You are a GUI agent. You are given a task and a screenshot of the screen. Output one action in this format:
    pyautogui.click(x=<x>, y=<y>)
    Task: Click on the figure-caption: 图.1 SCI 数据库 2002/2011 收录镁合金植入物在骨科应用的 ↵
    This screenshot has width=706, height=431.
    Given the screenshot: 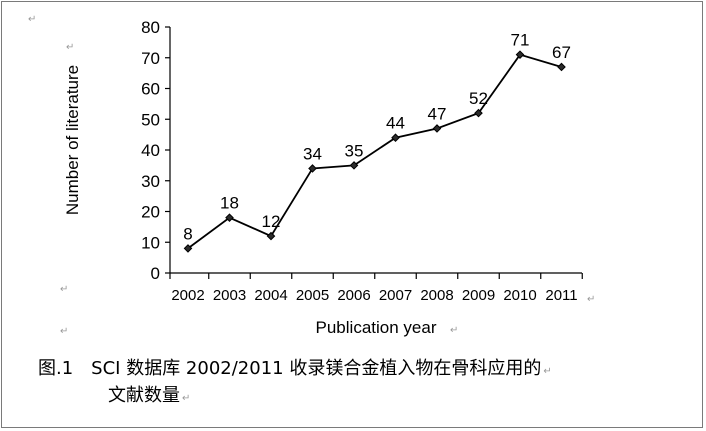 What is the action you would take?
    pyautogui.click(x=295, y=367)
    